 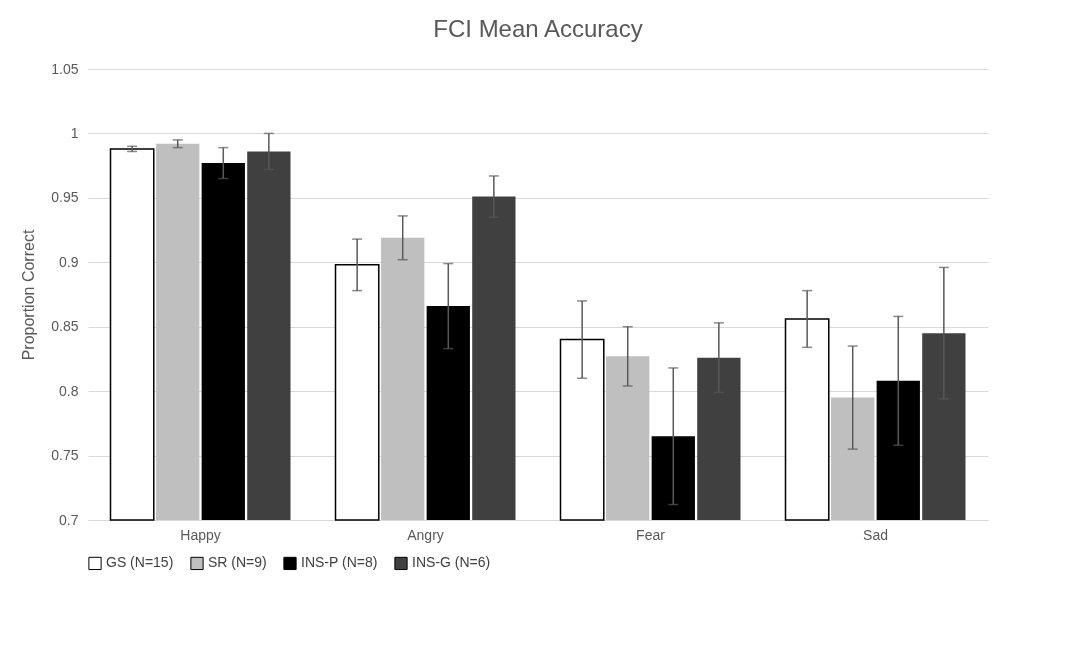 What do you see at coordinates (69, 519) in the screenshot?
I see `y-tick-label: 0.7` at bounding box center [69, 519].